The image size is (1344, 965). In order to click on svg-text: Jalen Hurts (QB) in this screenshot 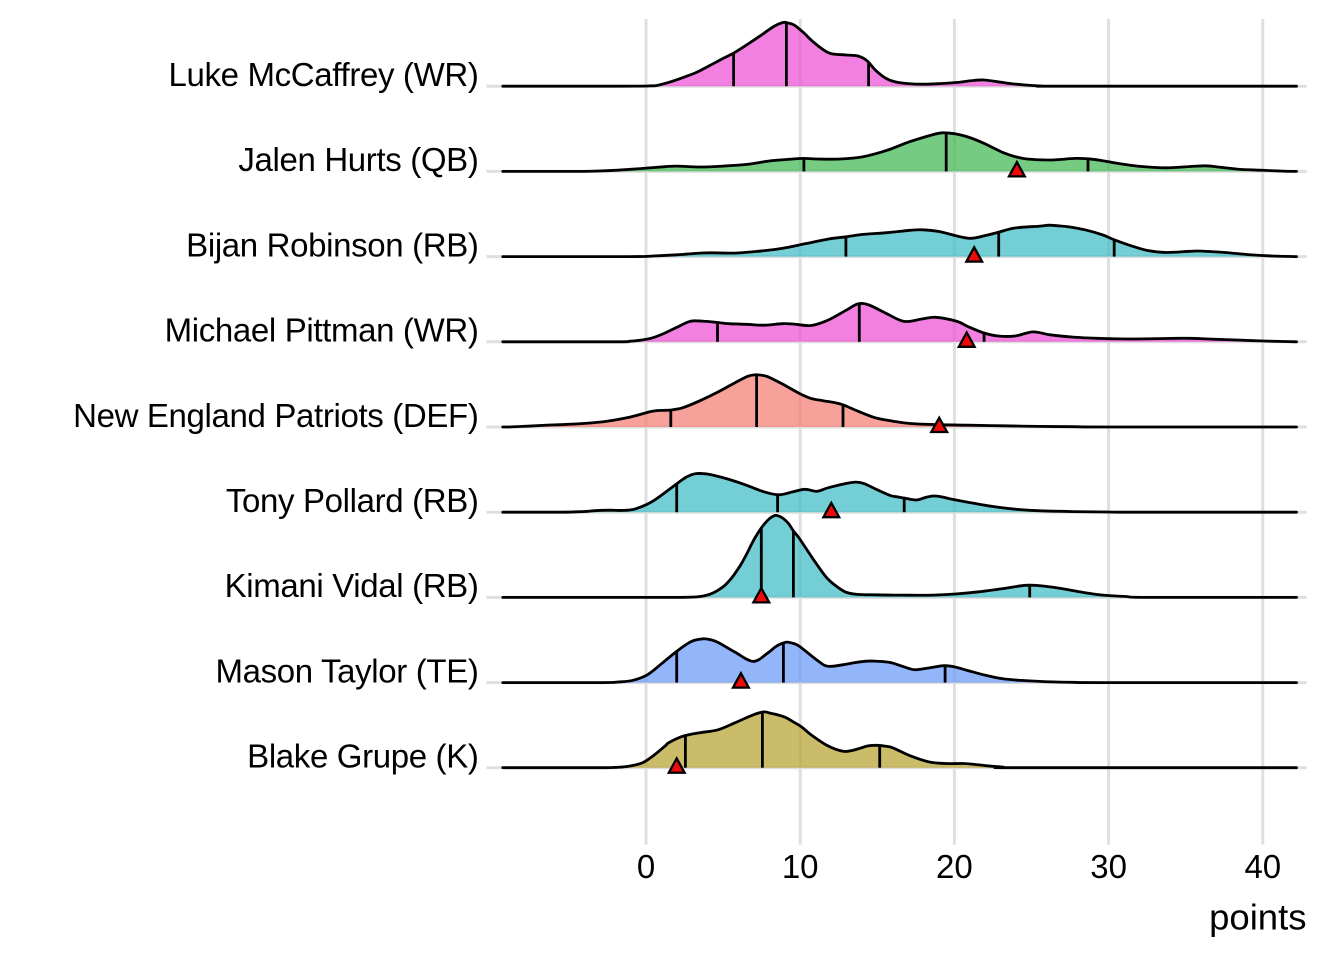, I will do `click(358, 159)`.